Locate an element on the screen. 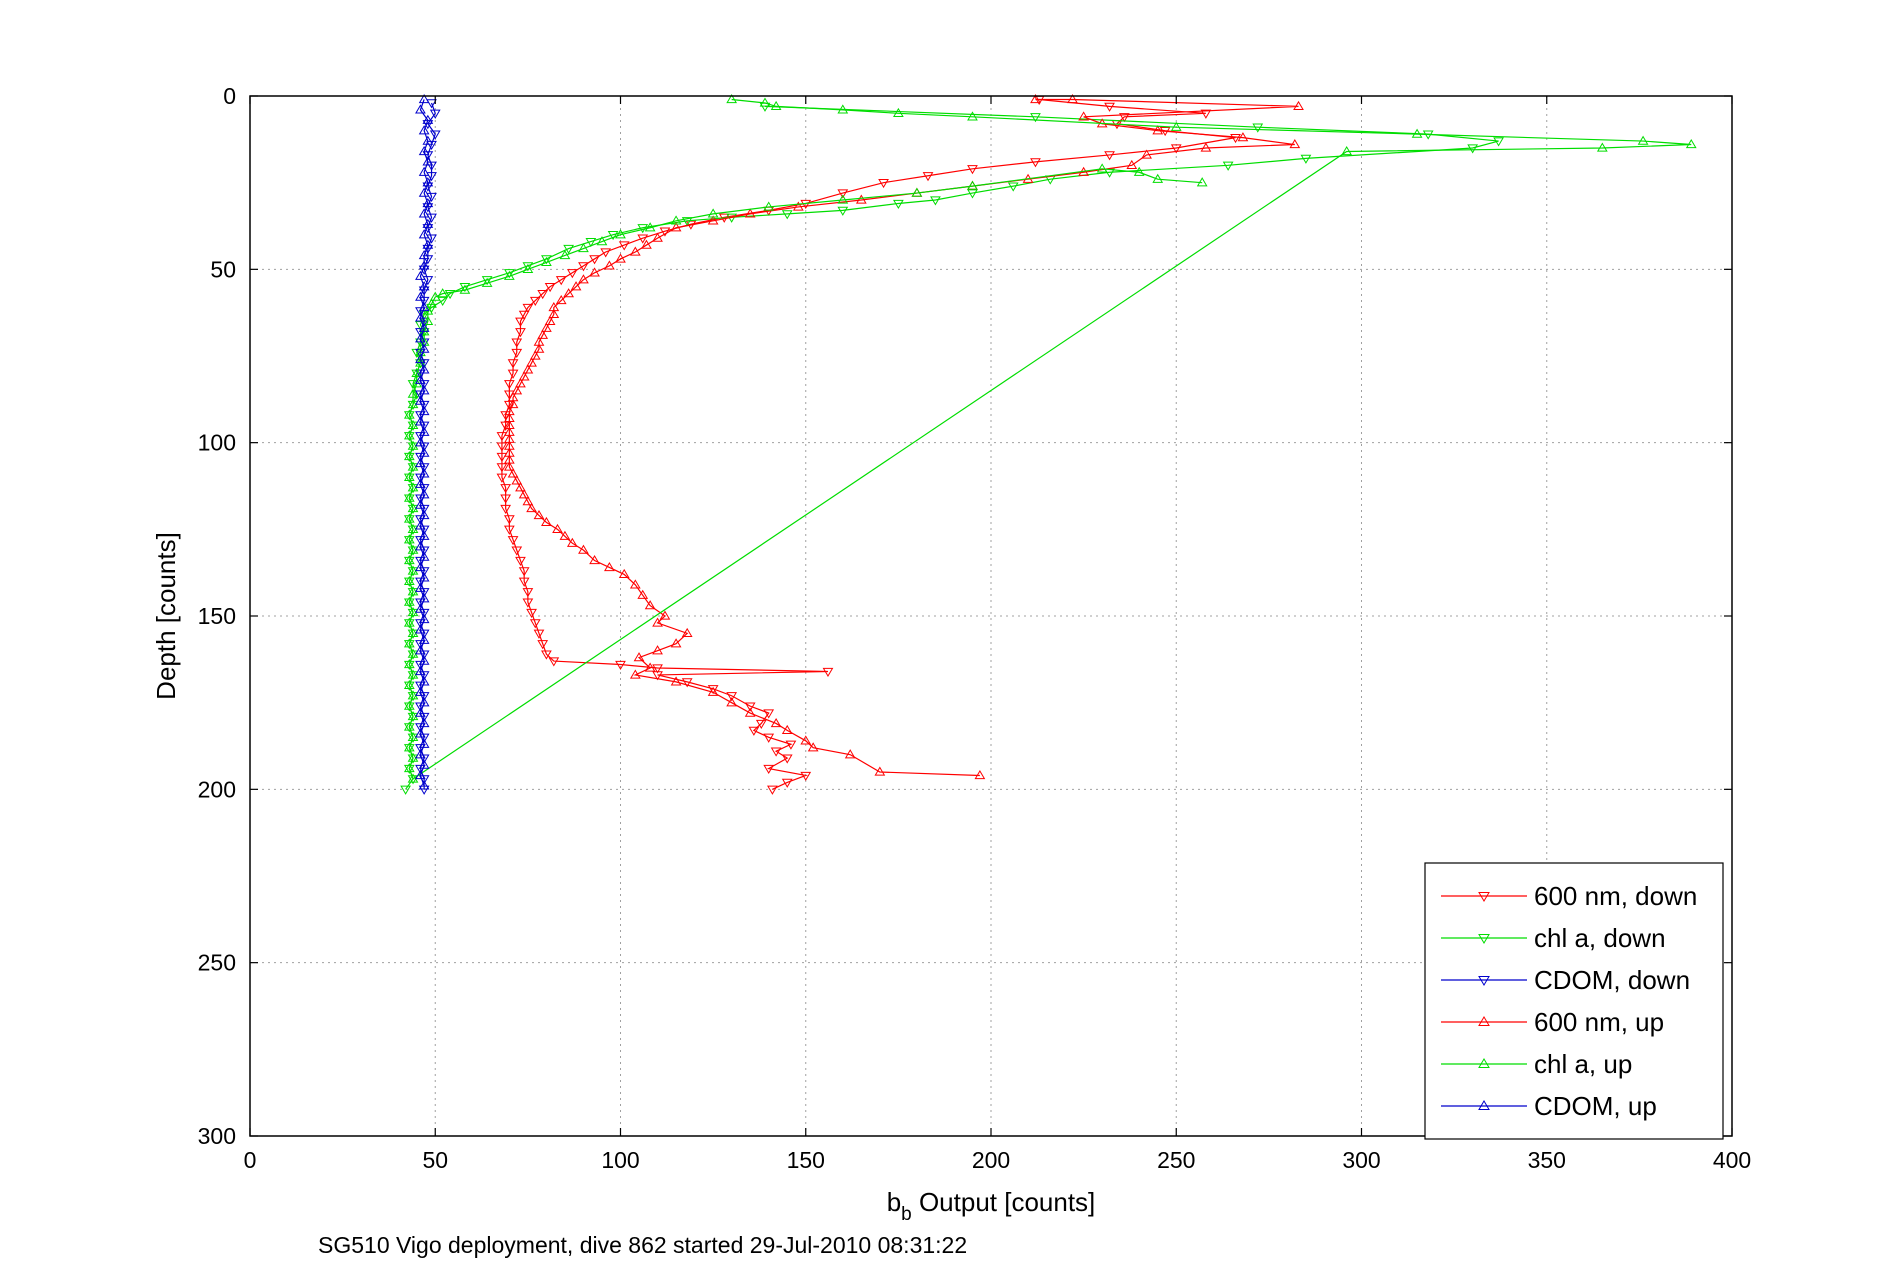 The width and height of the screenshot is (1891, 1267). y-axis-label: Depth [counts] is located at coordinates (166, 616).